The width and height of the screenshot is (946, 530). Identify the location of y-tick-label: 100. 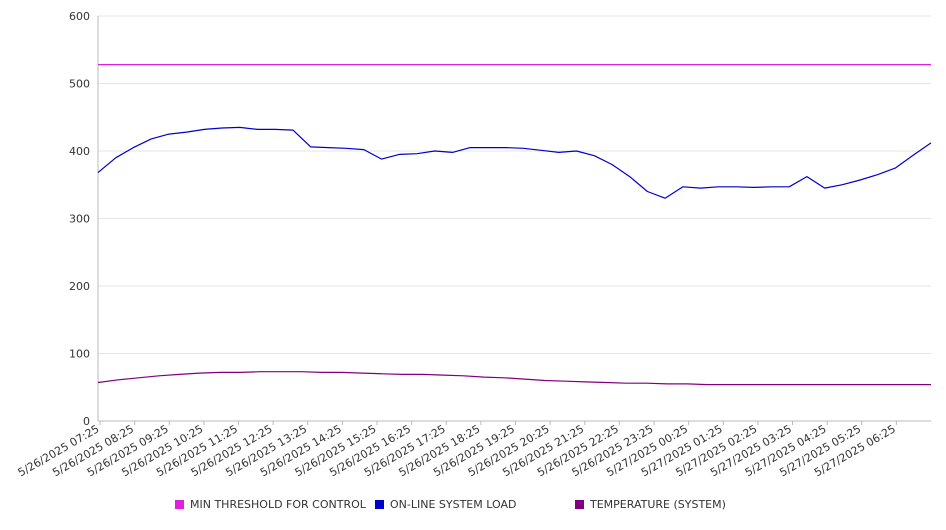
(79, 354).